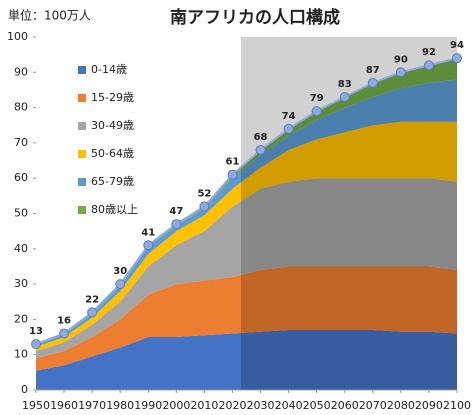 The width and height of the screenshot is (474, 415). What do you see at coordinates (373, 70) in the screenshot?
I see `total-label: 87` at bounding box center [373, 70].